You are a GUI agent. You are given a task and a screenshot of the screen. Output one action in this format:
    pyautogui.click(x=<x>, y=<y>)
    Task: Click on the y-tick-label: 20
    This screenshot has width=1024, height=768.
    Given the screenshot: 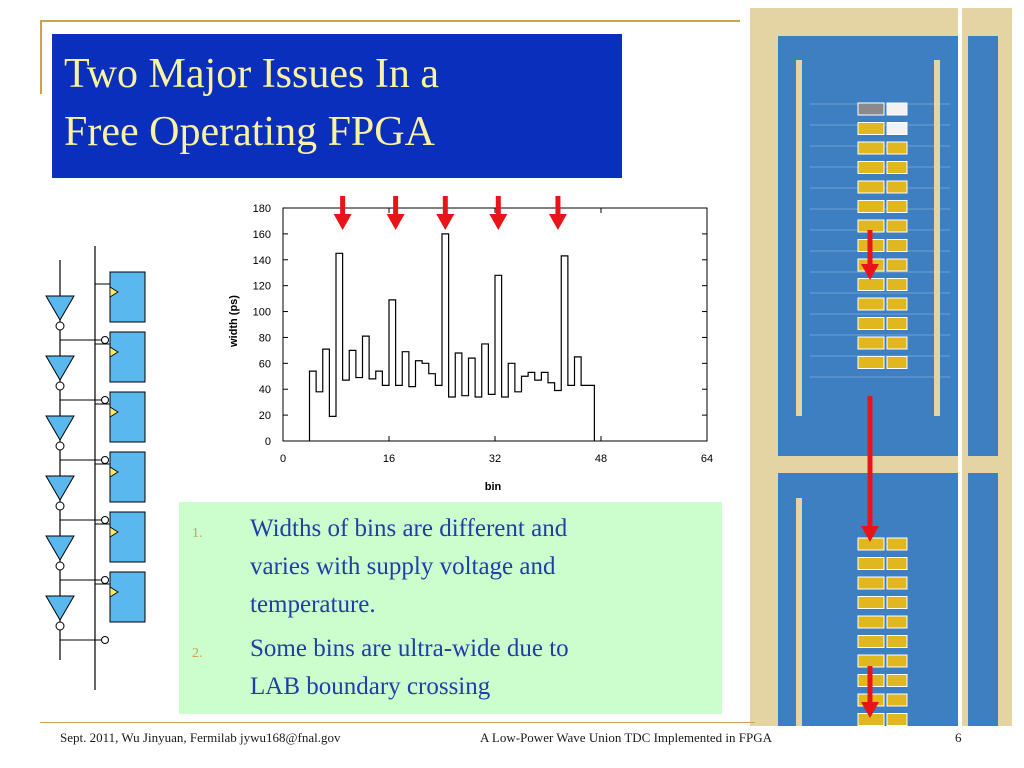 What is the action you would take?
    pyautogui.click(x=265, y=416)
    